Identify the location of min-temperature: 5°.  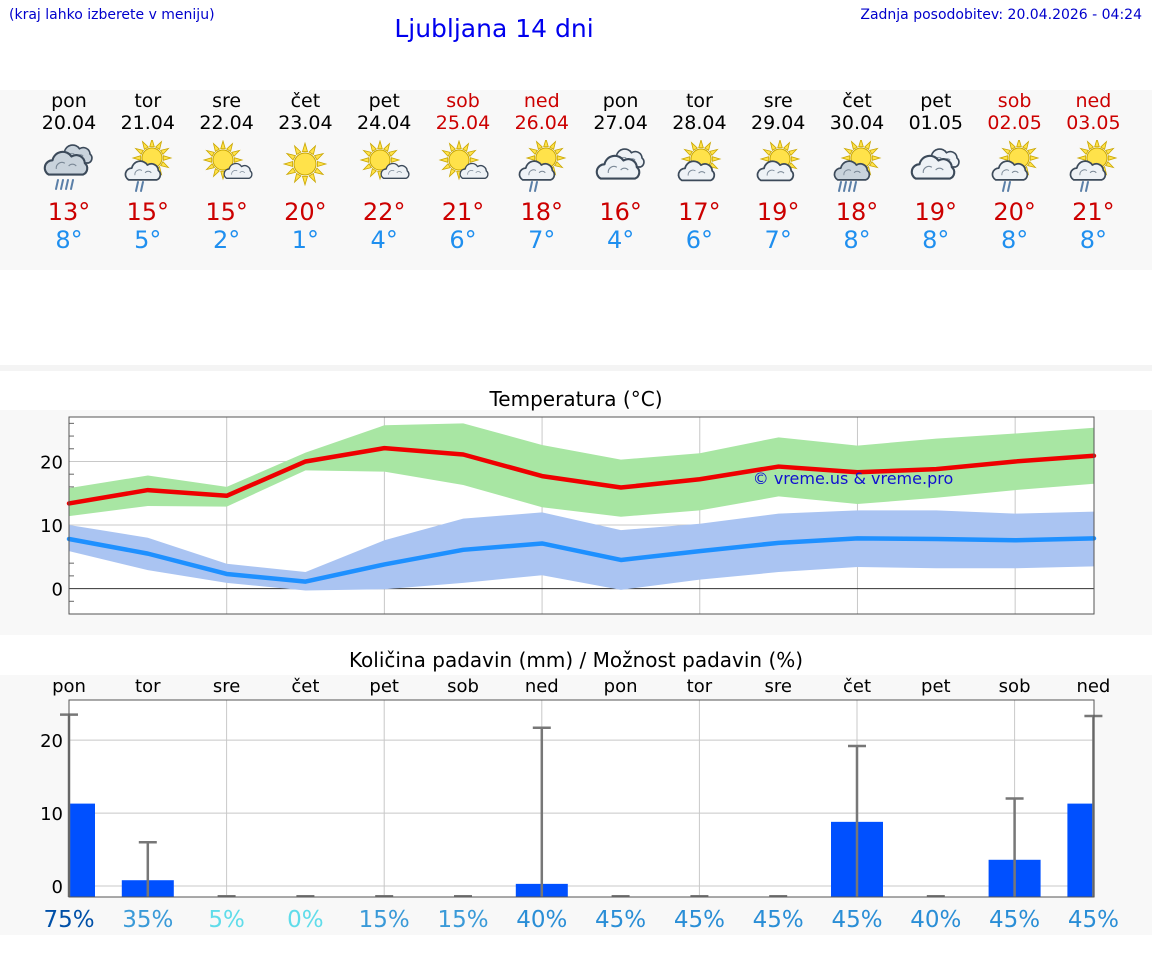
(148, 240).